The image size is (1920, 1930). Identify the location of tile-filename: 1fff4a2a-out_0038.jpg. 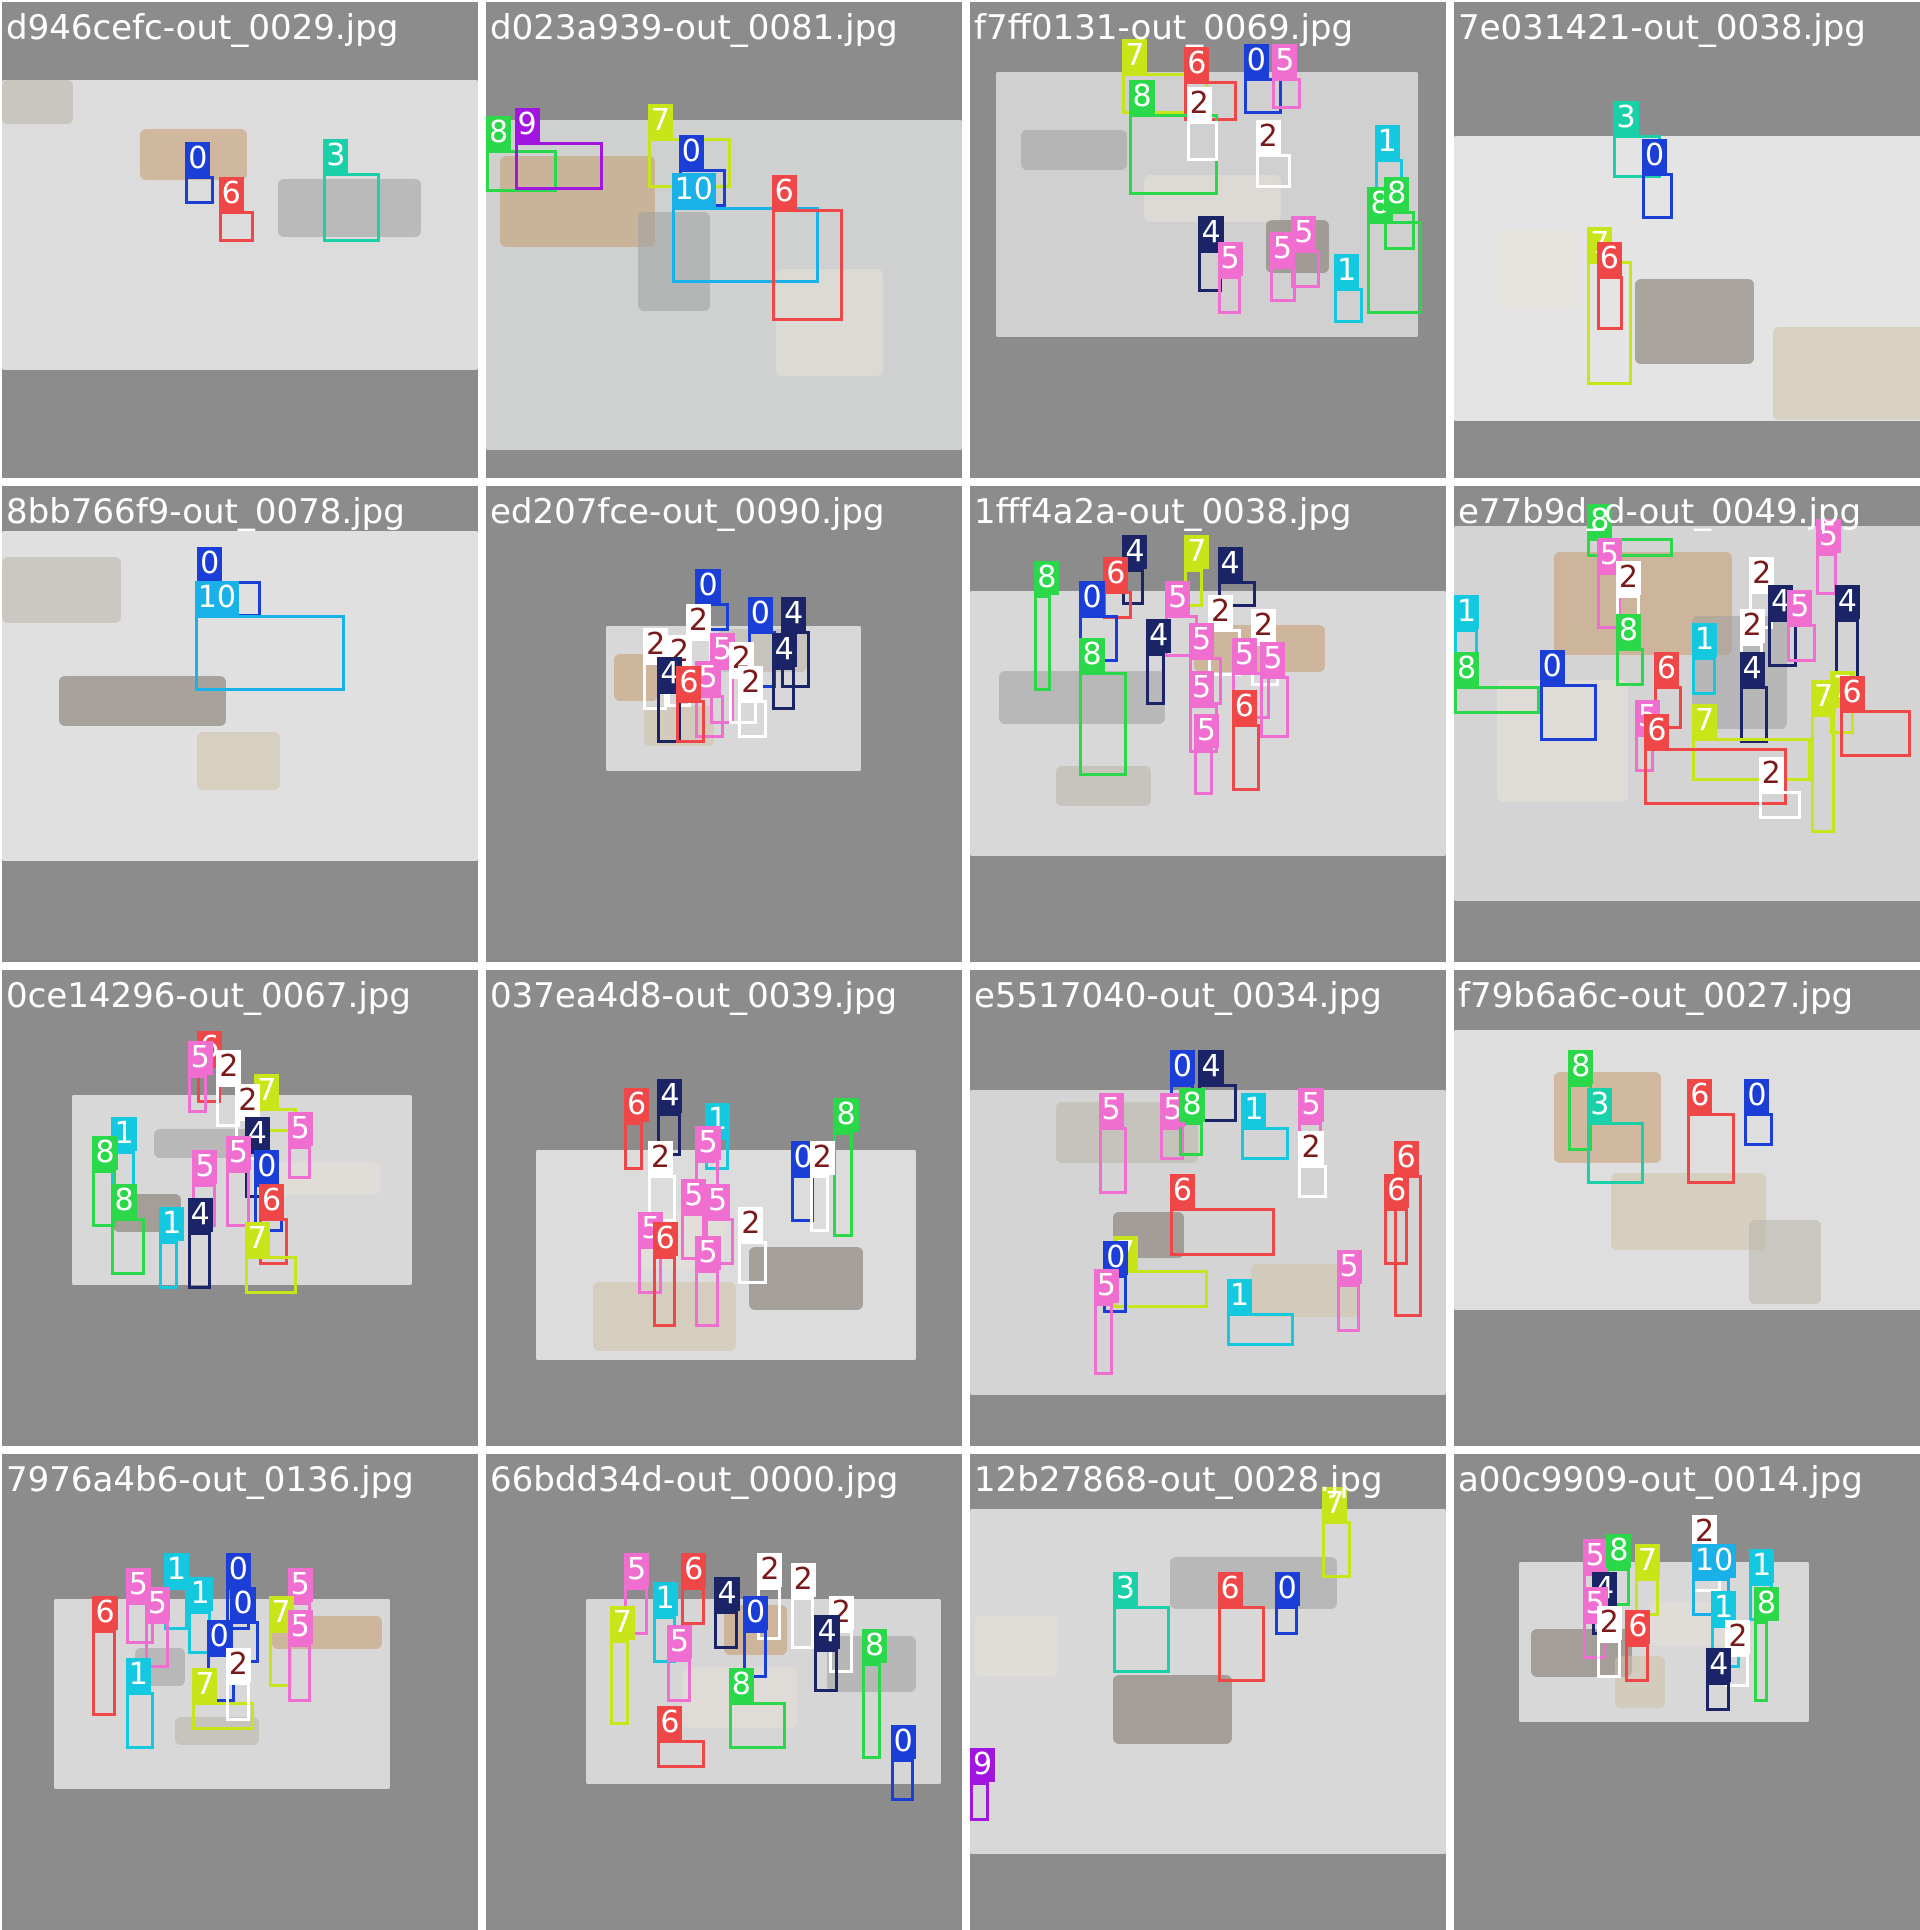
(1163, 512).